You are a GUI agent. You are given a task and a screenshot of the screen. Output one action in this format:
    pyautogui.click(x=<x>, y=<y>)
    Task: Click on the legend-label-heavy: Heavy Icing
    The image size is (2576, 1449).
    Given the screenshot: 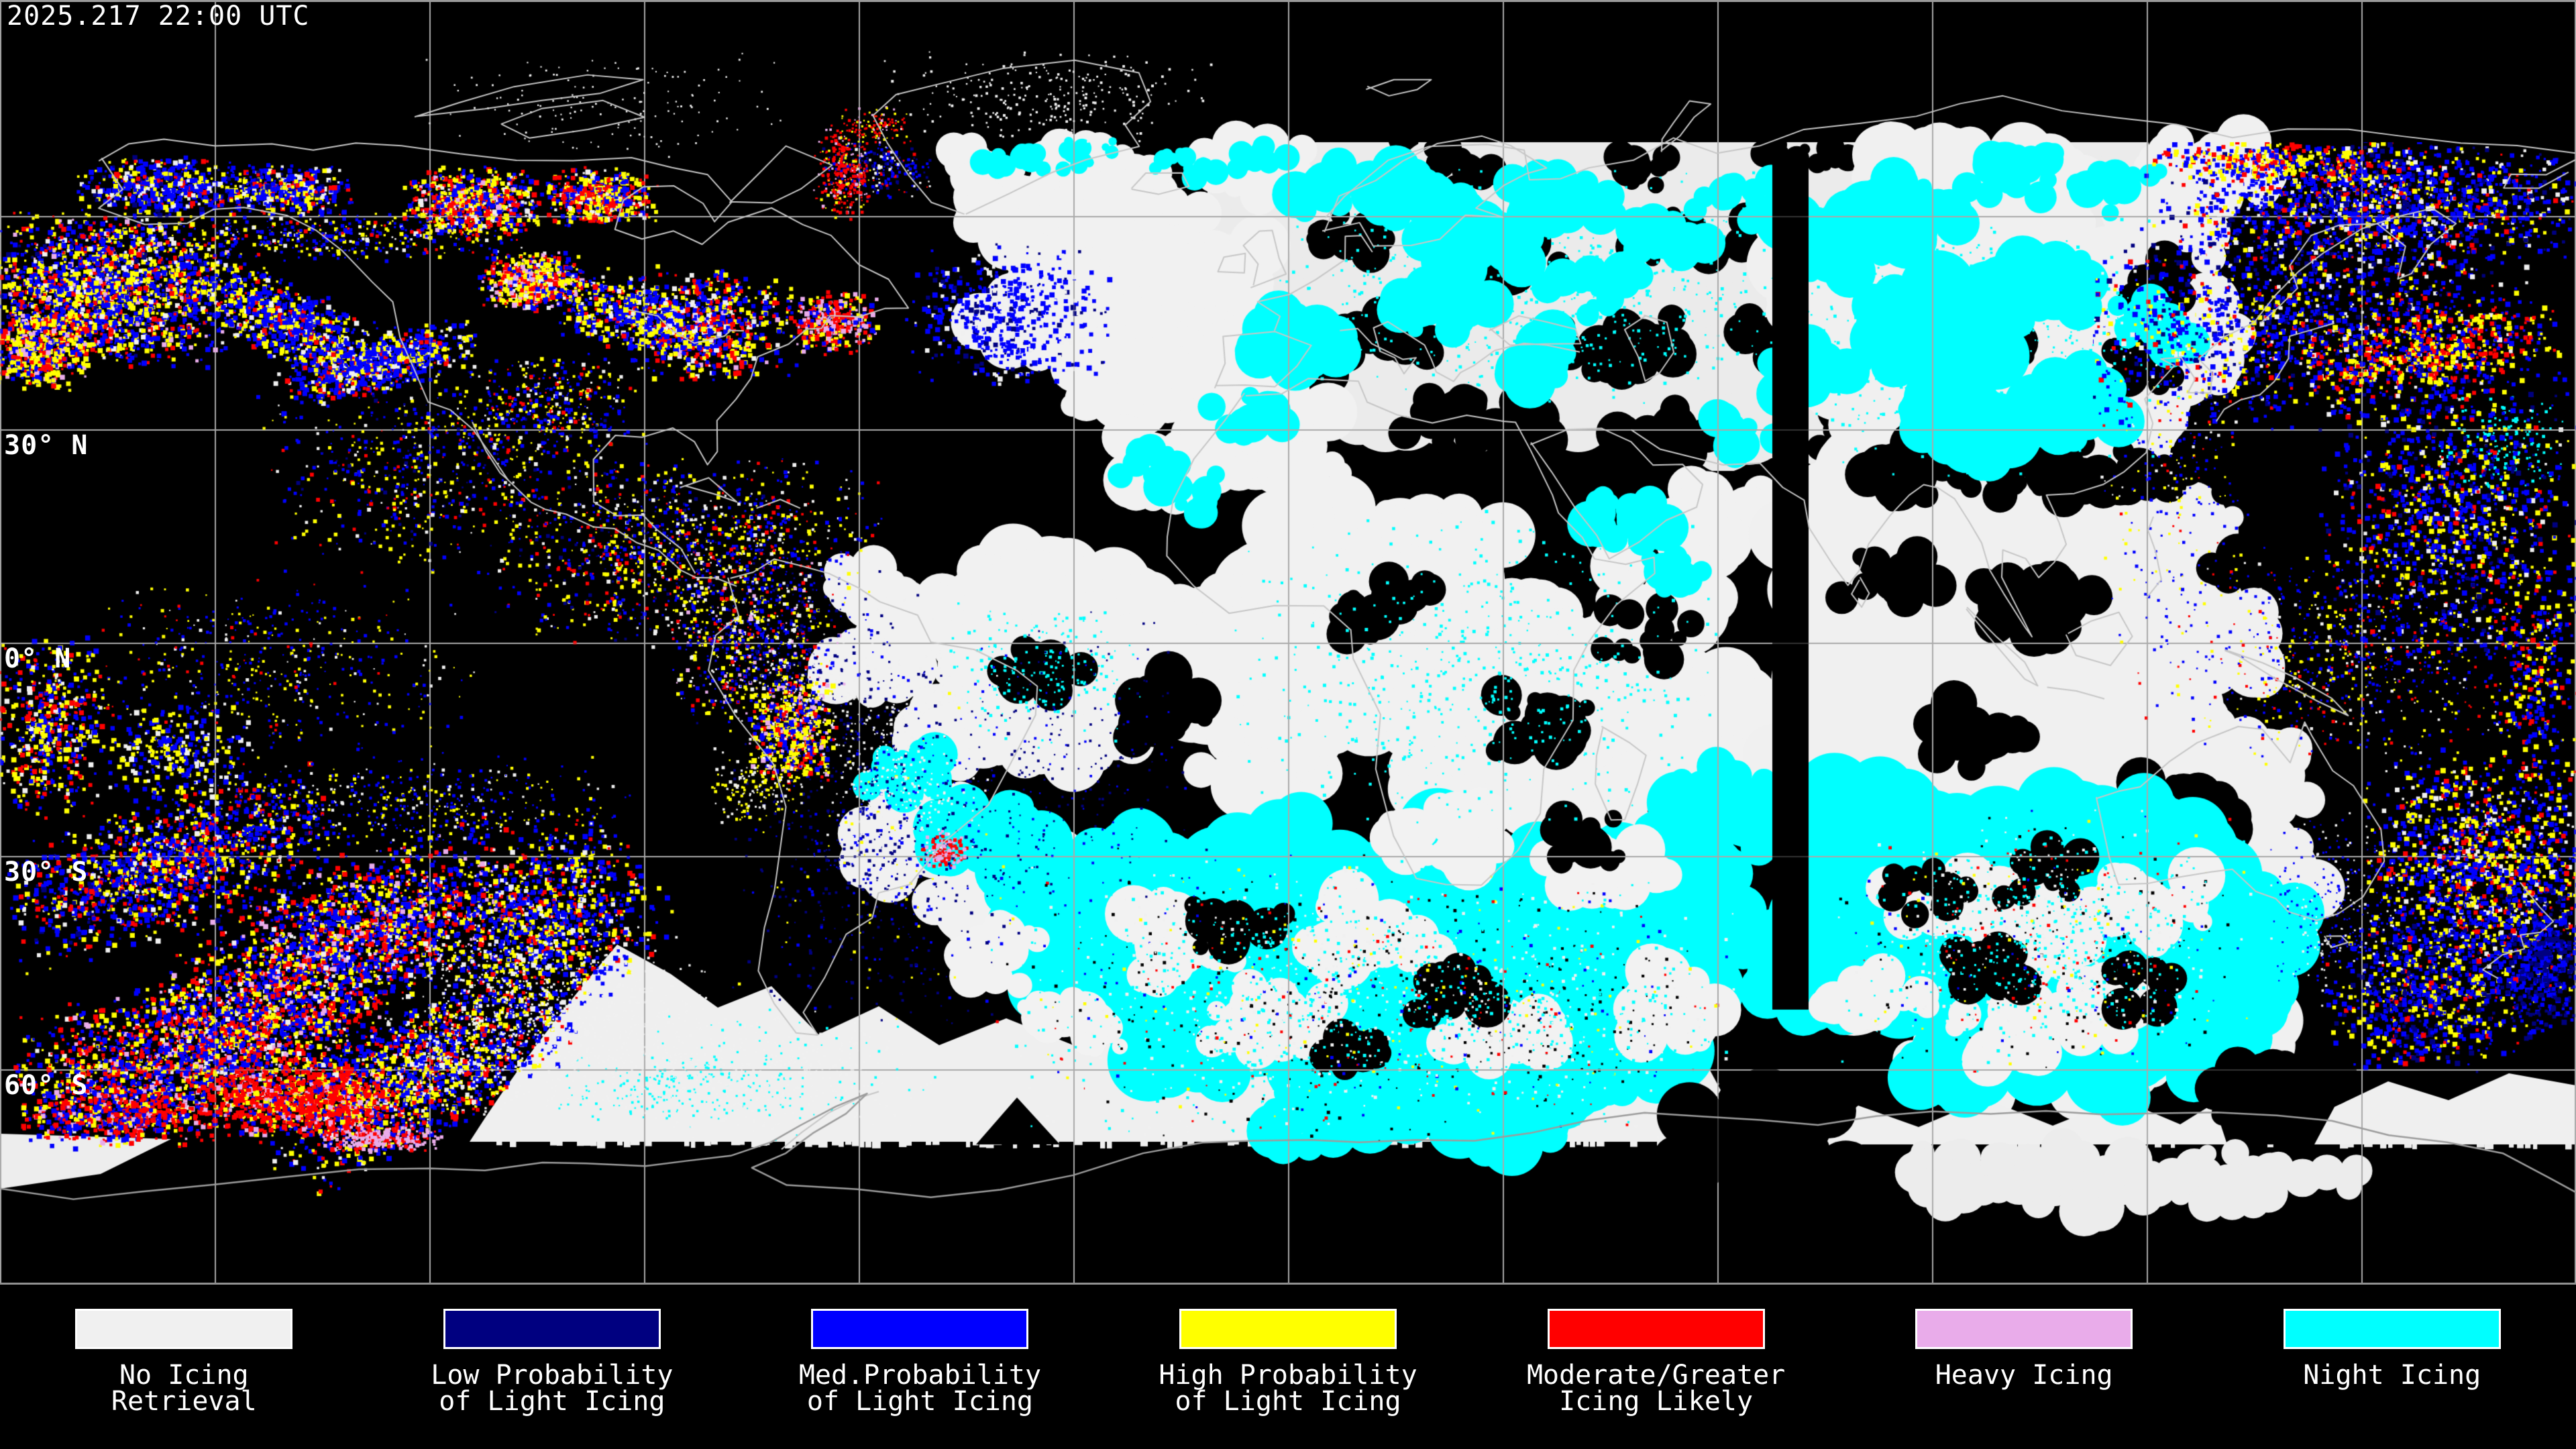 What is the action you would take?
    pyautogui.click(x=2024, y=1375)
    